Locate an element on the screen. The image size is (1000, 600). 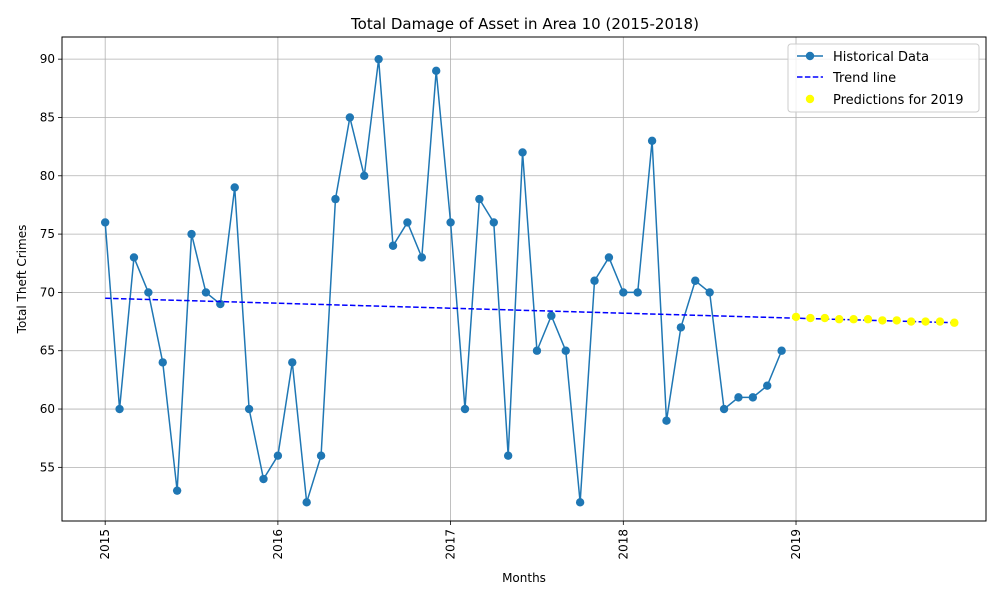
y-tick-label: 80 is located at coordinates (47, 176).